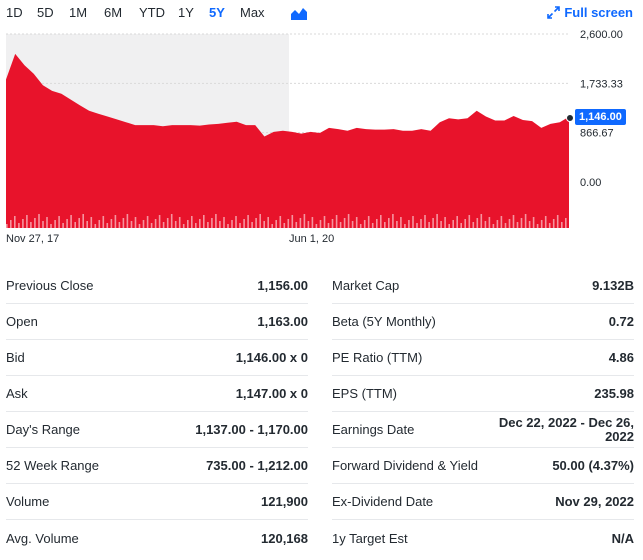  I want to click on range-1m-button: 1M, so click(78, 12).